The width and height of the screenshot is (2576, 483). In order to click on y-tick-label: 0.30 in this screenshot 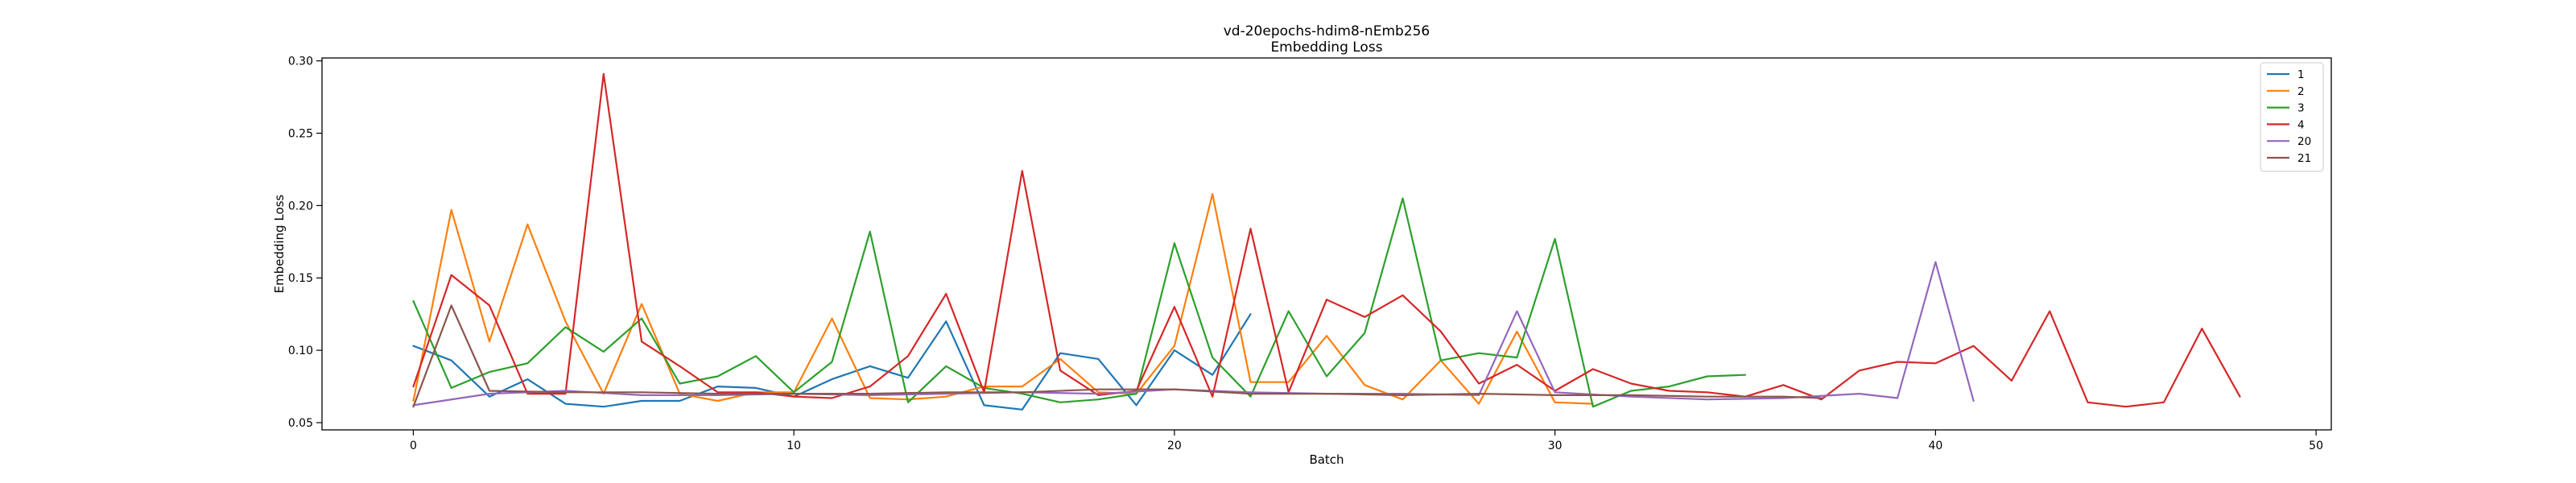, I will do `click(300, 62)`.